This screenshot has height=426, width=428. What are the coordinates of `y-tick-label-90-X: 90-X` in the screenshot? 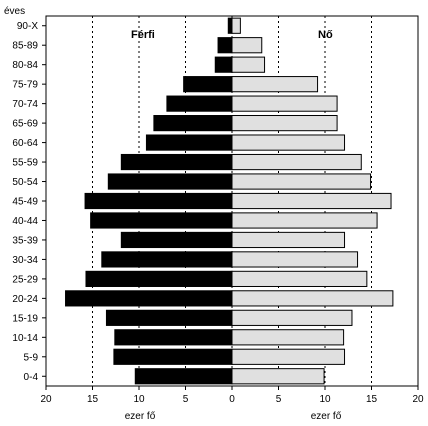 It's located at (27, 26).